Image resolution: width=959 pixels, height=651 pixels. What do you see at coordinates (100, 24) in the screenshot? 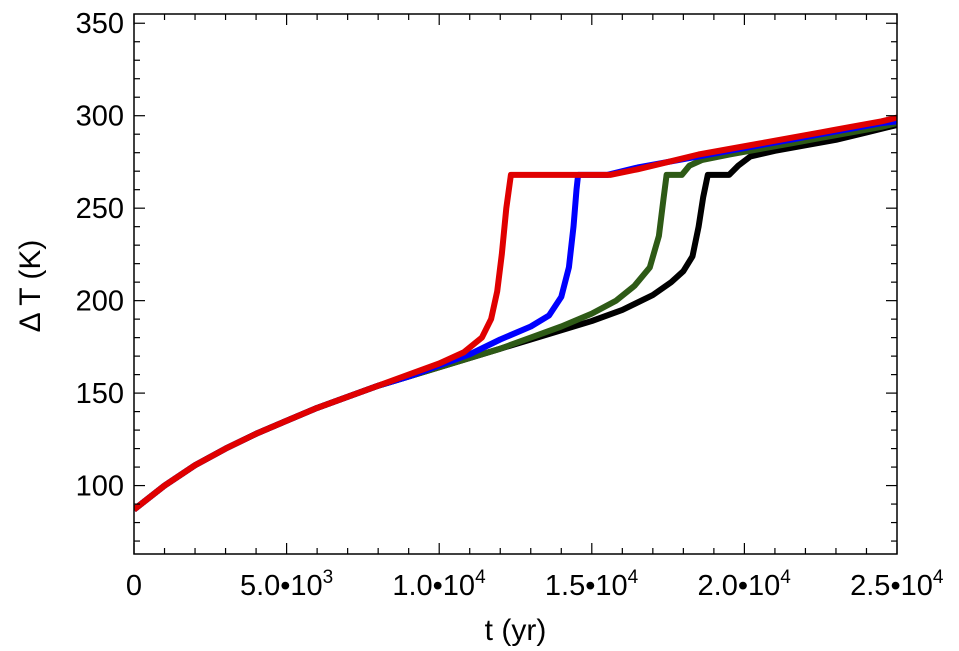
I see `y-tick-label: 350` at bounding box center [100, 24].